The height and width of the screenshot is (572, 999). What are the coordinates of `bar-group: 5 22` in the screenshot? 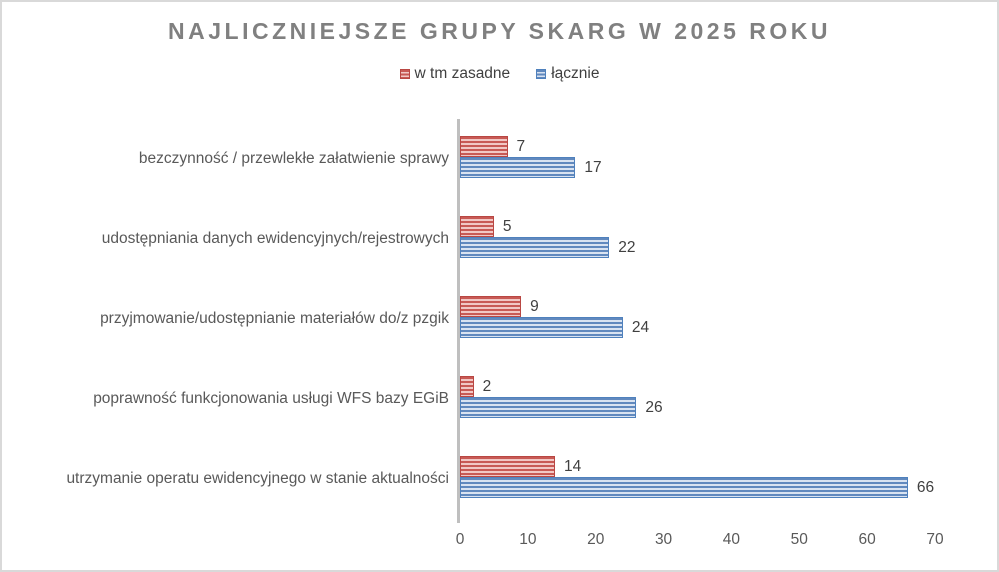 It's located at (696, 239).